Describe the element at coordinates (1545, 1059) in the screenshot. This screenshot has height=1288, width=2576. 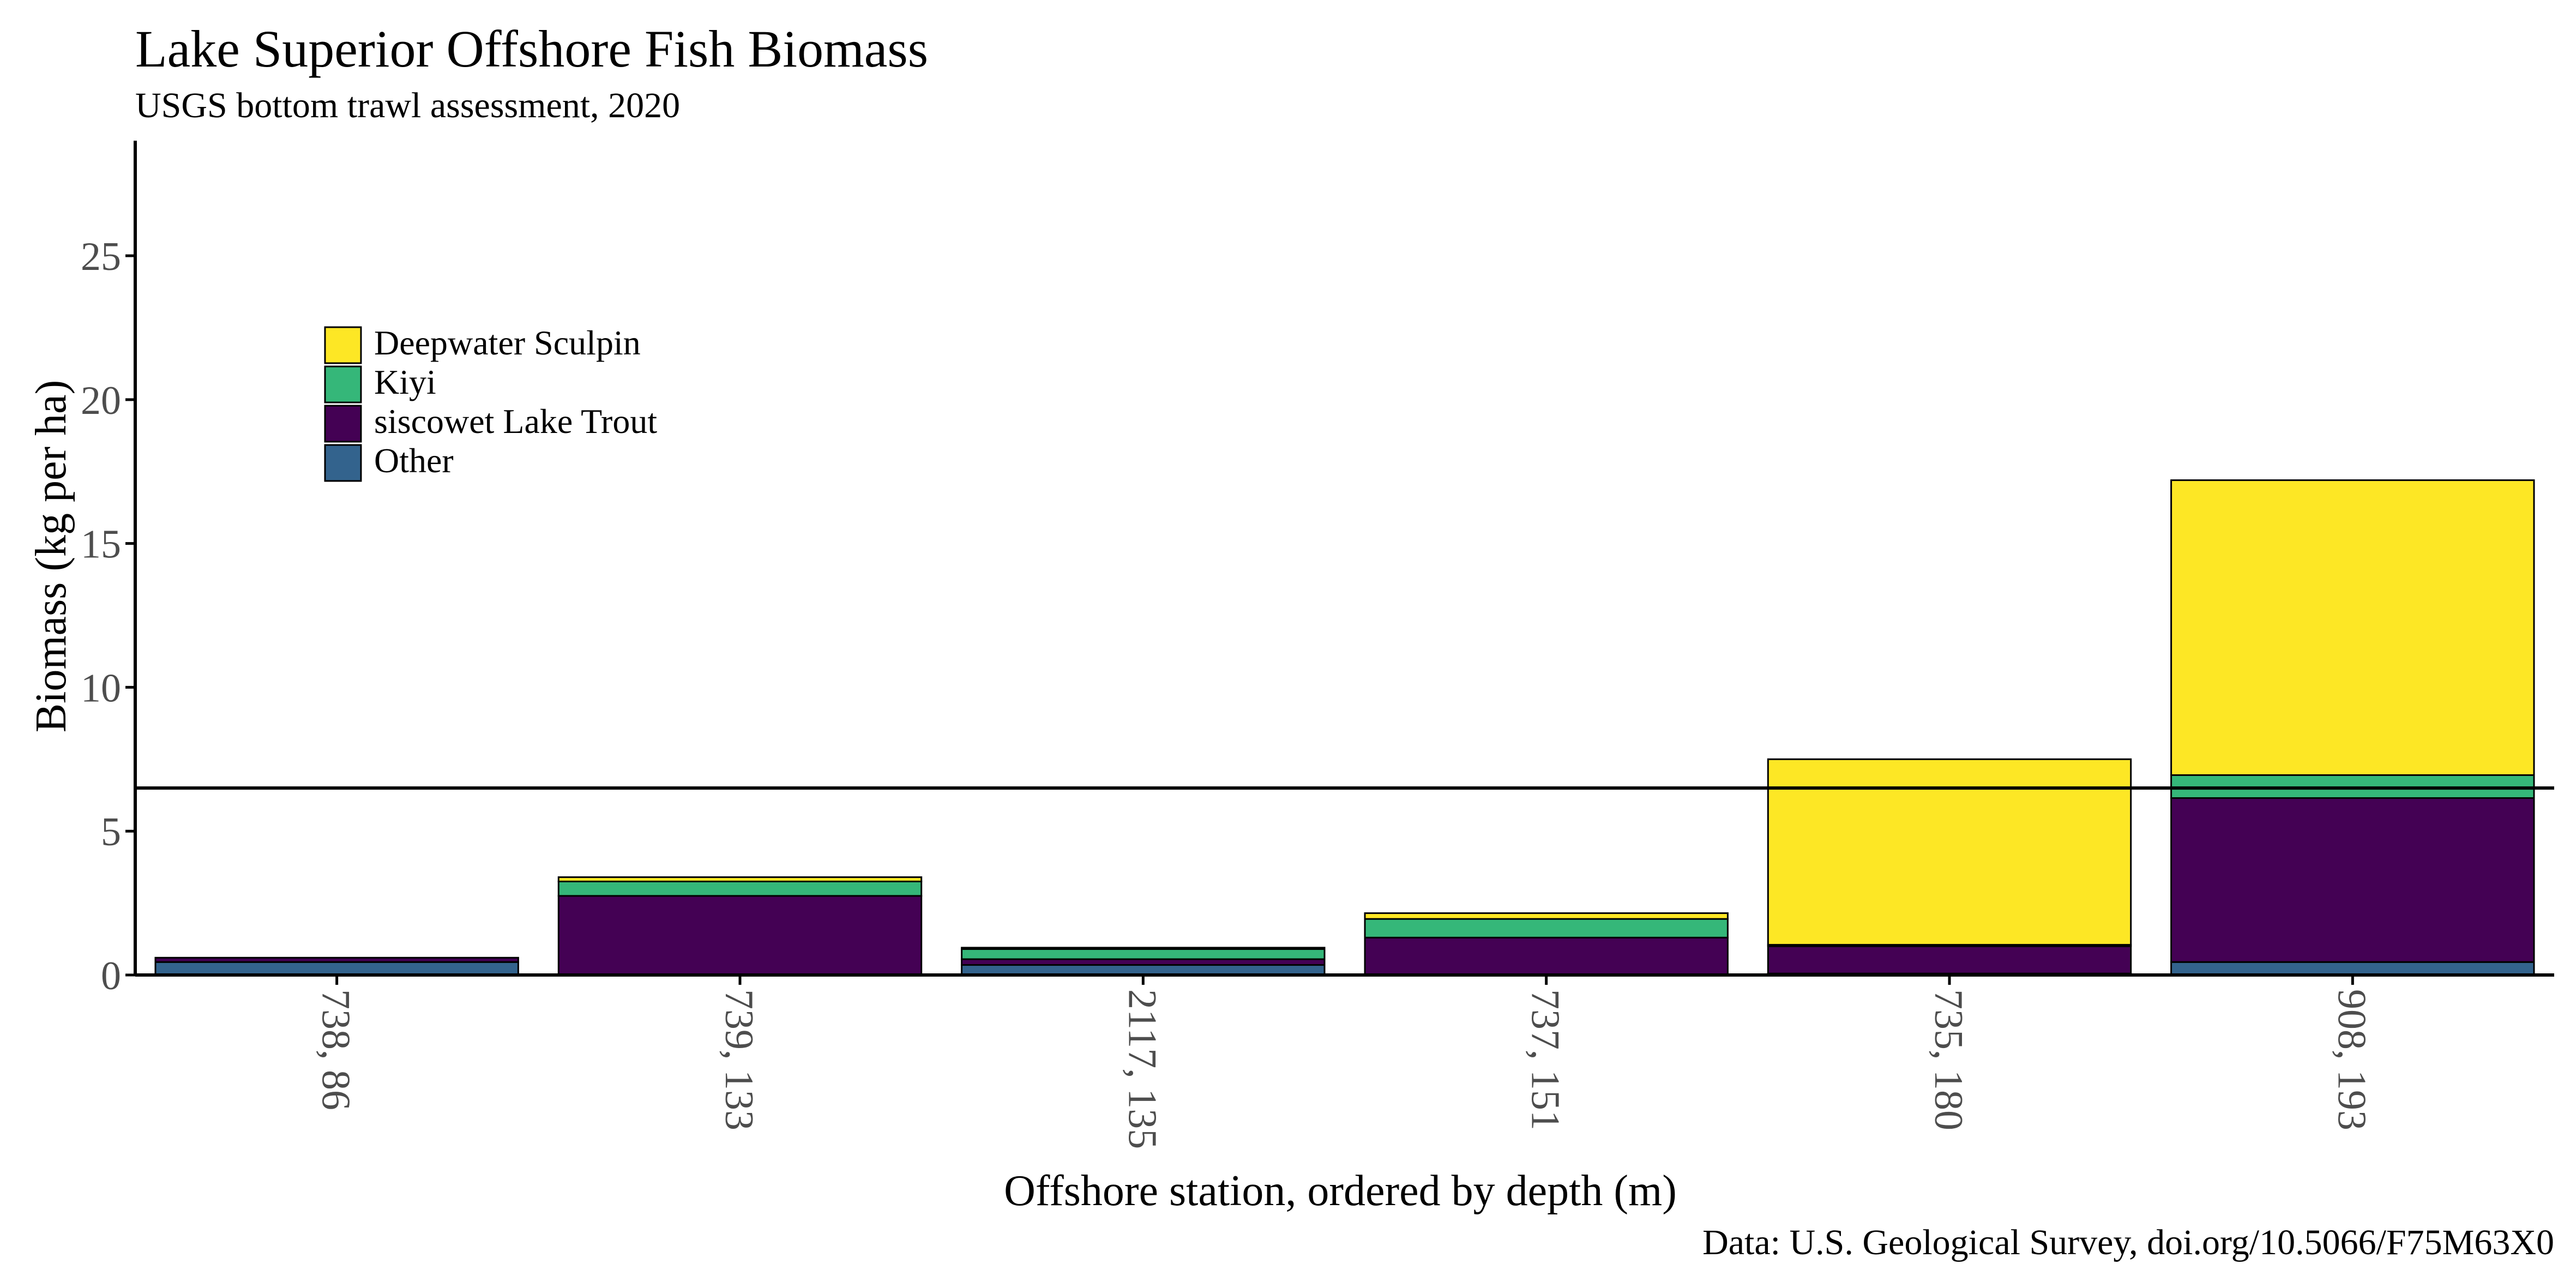
I see `x-tick-label: 737, 151` at that location.